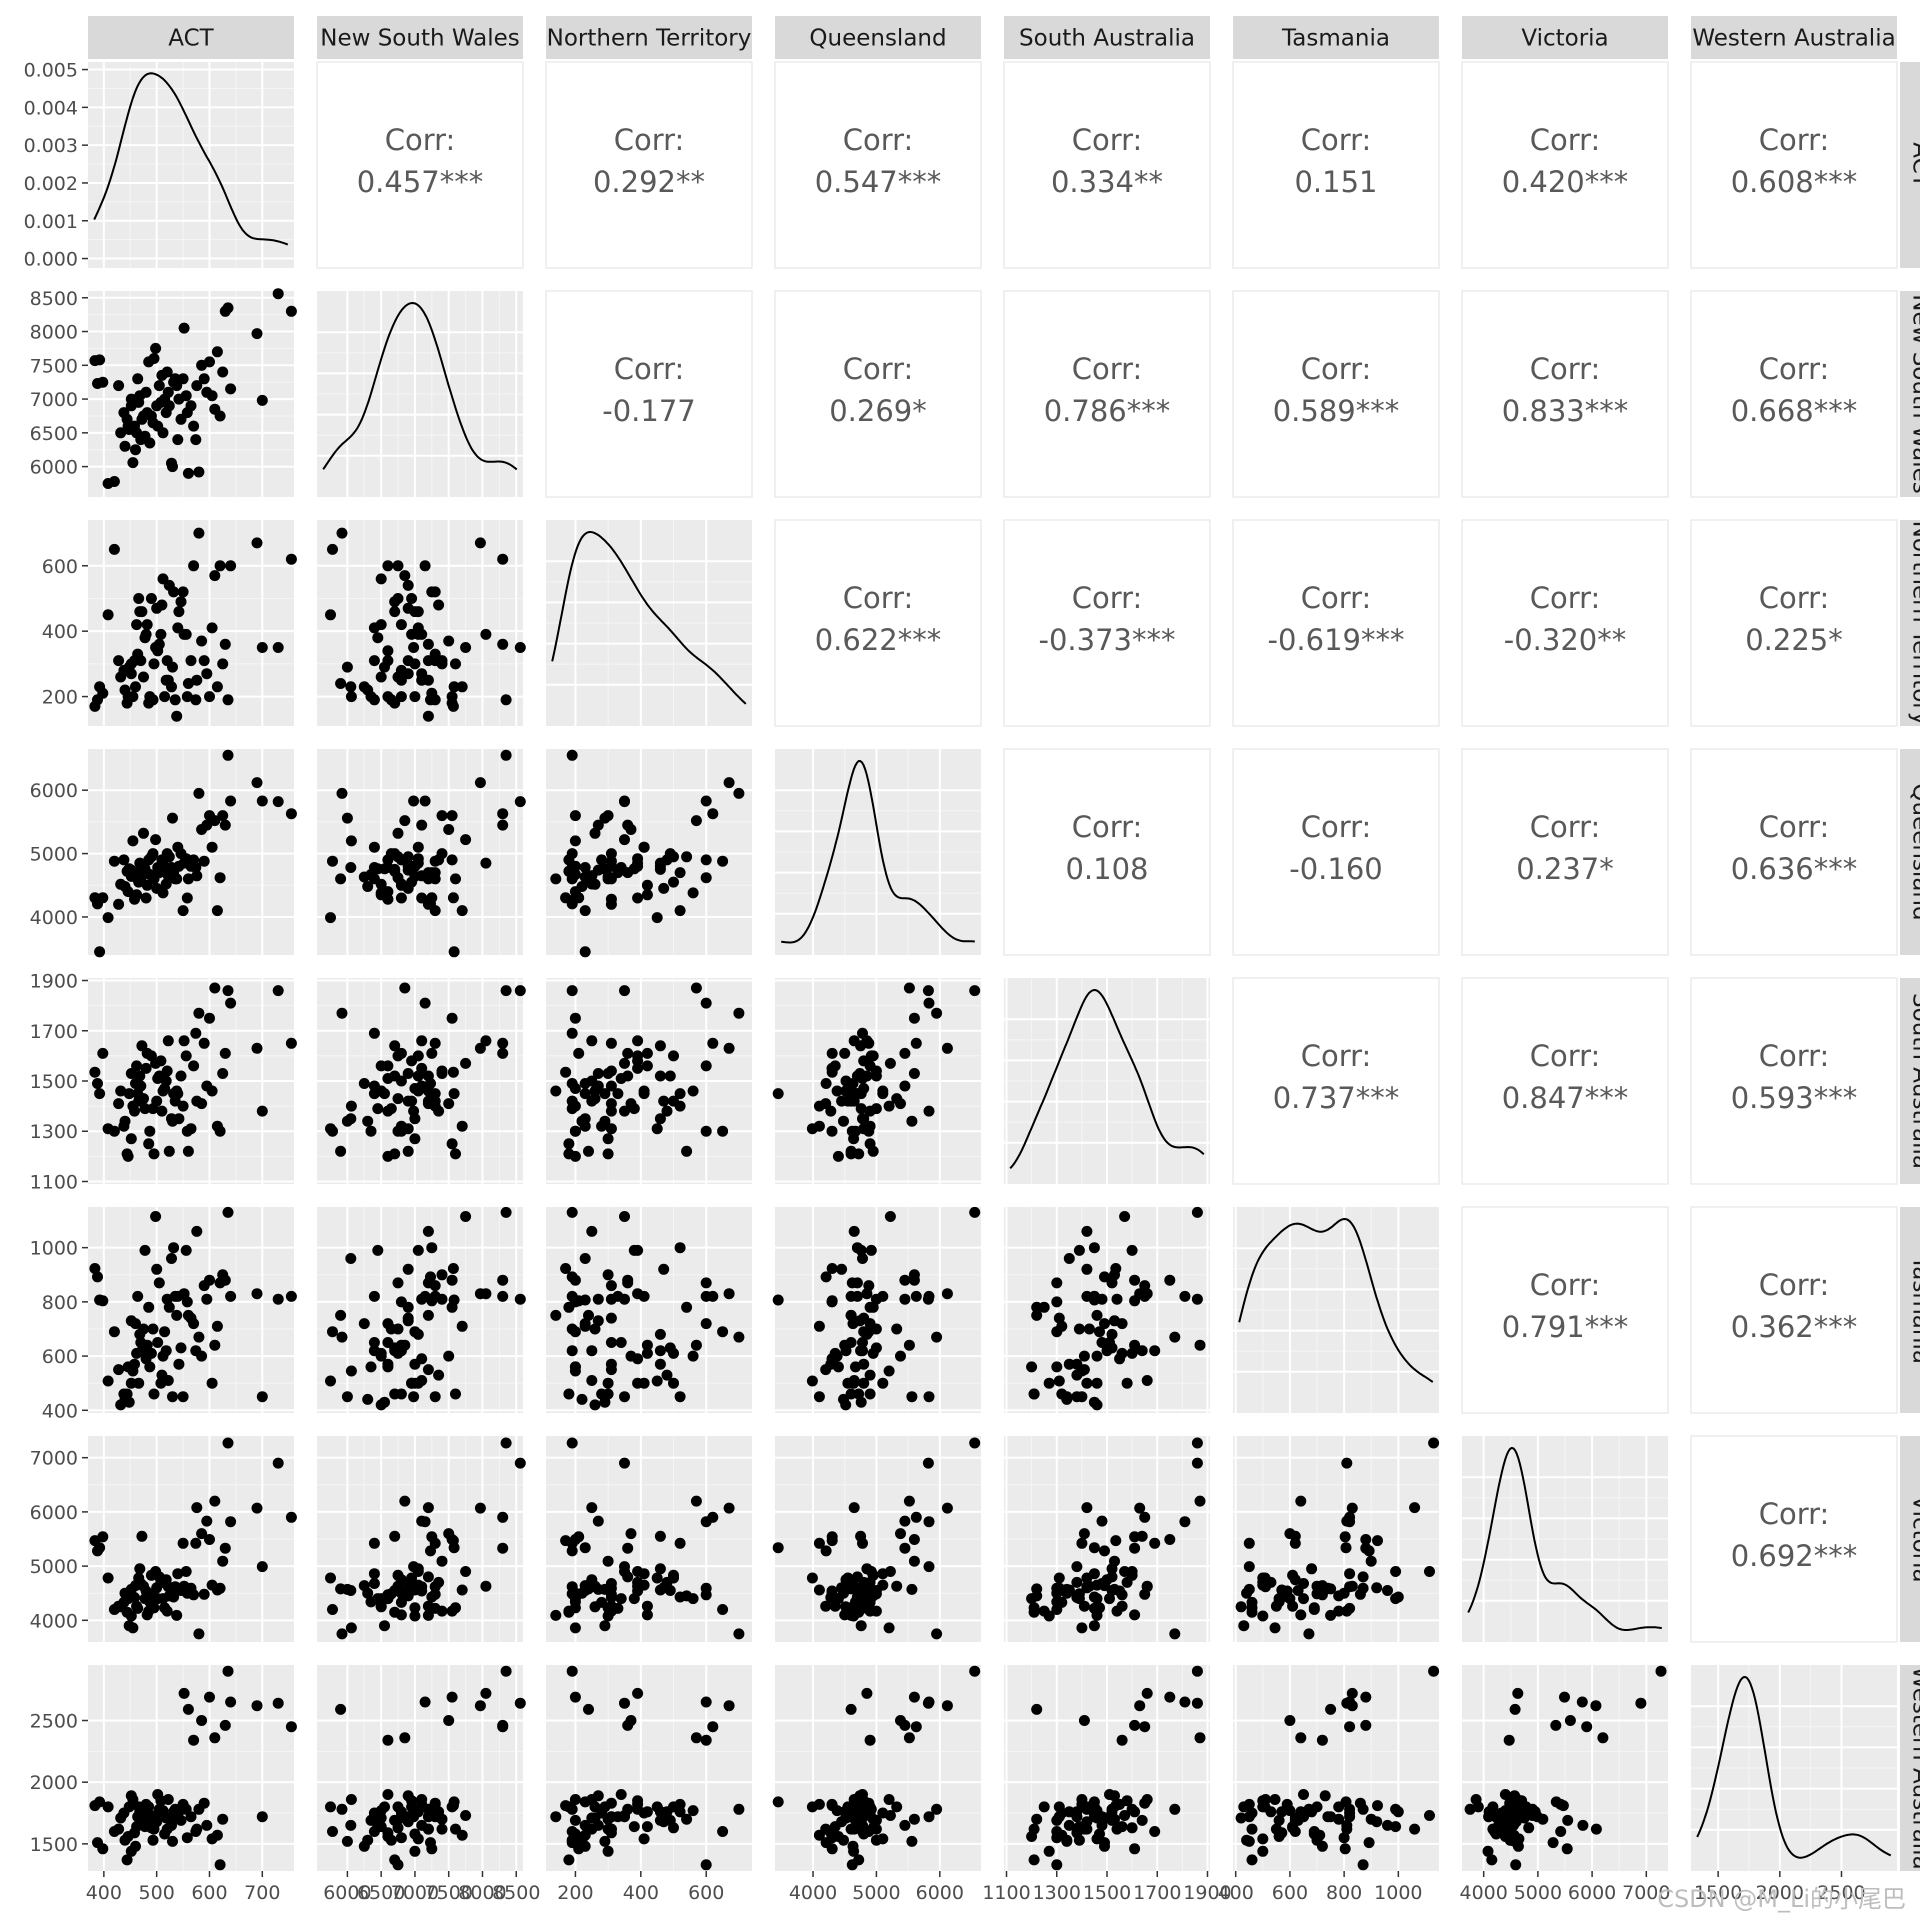  What do you see at coordinates (381, 1893) in the screenshot?
I see `x-tick-label: 6500` at bounding box center [381, 1893].